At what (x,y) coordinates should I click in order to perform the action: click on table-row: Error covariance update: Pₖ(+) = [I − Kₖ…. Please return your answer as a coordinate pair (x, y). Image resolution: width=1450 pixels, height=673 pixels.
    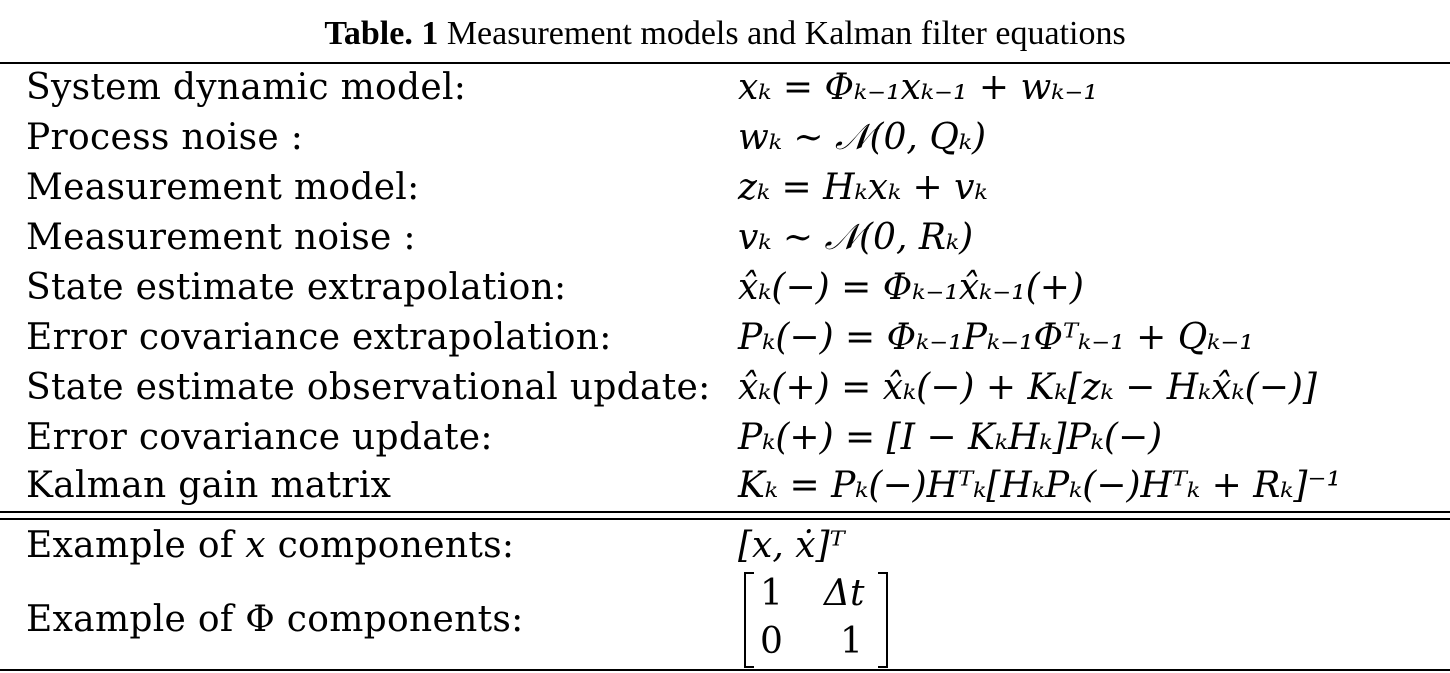
    Looking at the image, I should click on (725, 439).